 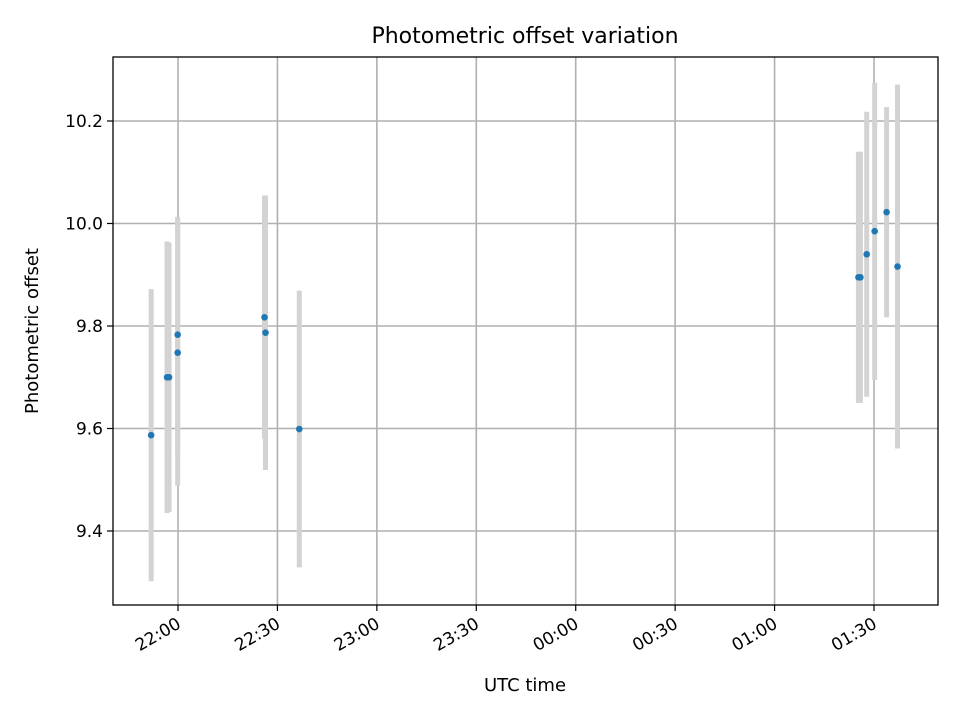 What do you see at coordinates (854, 635) in the screenshot?
I see `x-tick-label-7: 01:30` at bounding box center [854, 635].